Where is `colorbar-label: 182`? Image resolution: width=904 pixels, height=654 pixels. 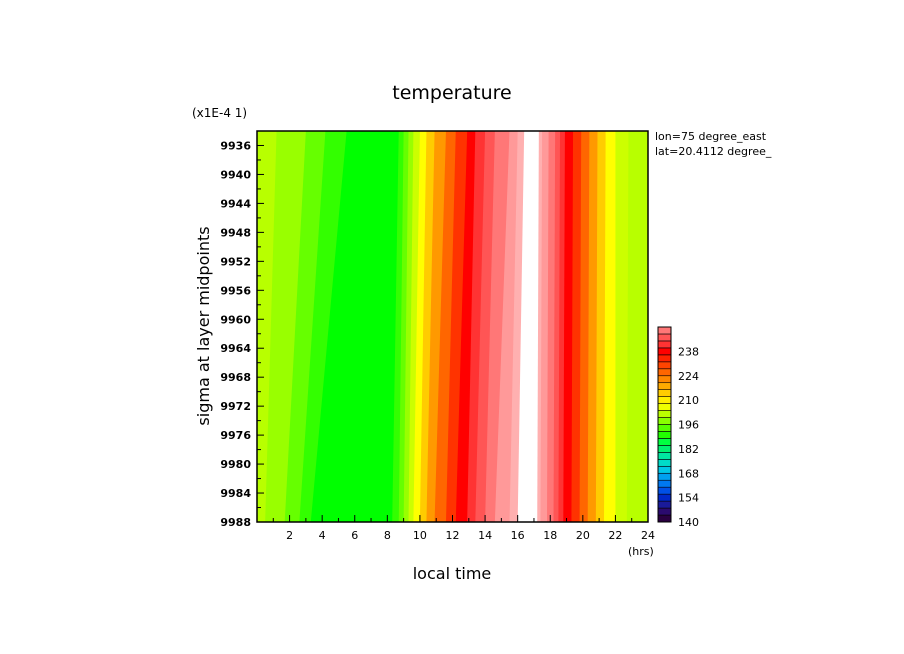 colorbar-label: 182 is located at coordinates (688, 449).